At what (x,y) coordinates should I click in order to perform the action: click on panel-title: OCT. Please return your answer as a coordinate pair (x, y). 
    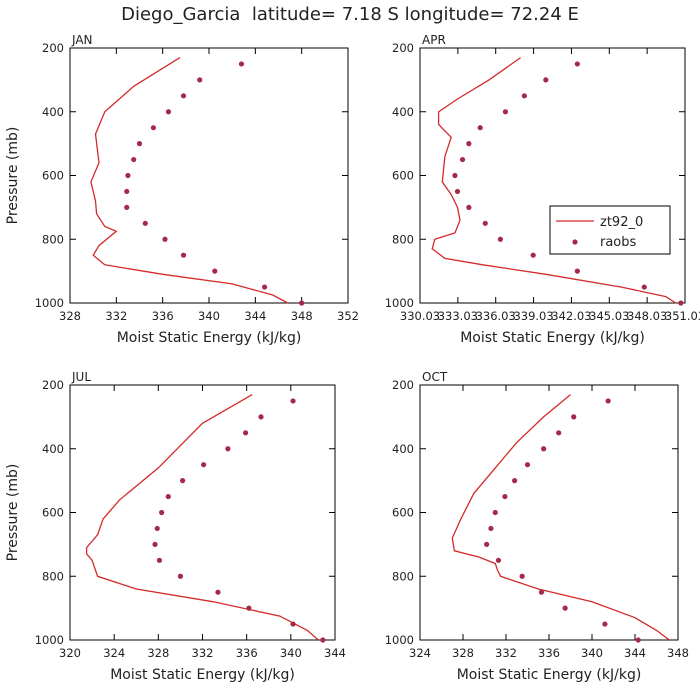
    Looking at the image, I should click on (435, 377).